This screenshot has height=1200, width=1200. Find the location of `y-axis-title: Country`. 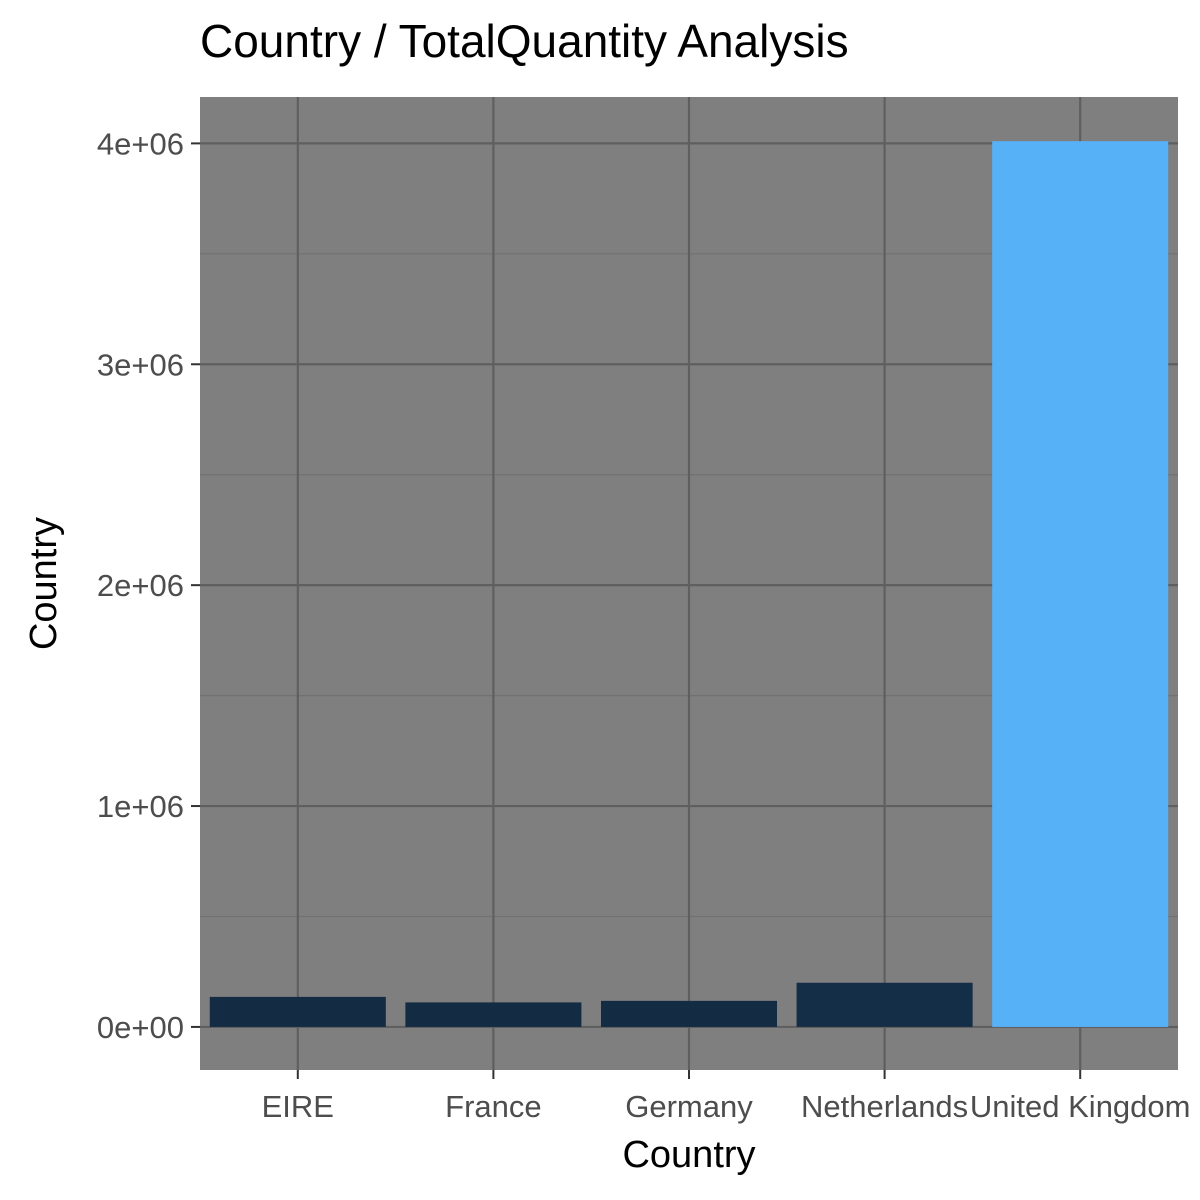

y-axis-title: Country is located at coordinates (44, 583).